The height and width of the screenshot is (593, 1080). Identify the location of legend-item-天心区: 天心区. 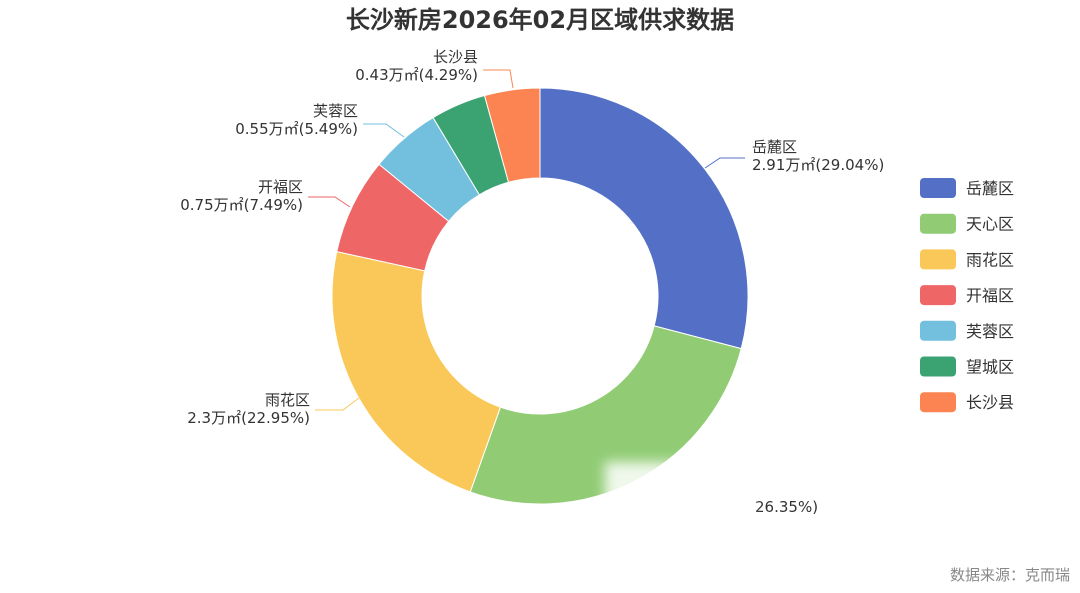
(967, 223).